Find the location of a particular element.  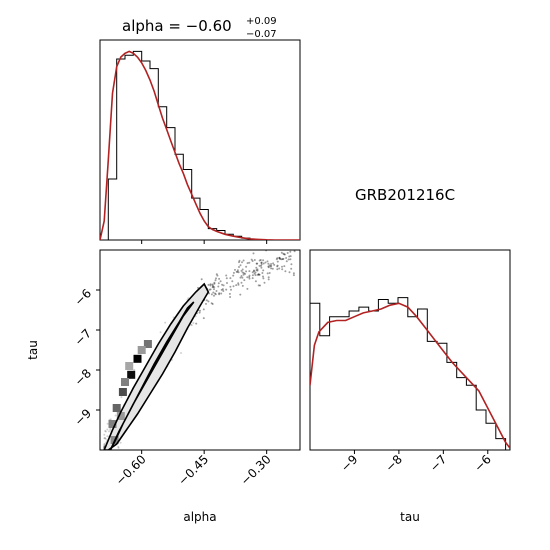

tau-y-axis-title: tau is located at coordinates (33, 350).